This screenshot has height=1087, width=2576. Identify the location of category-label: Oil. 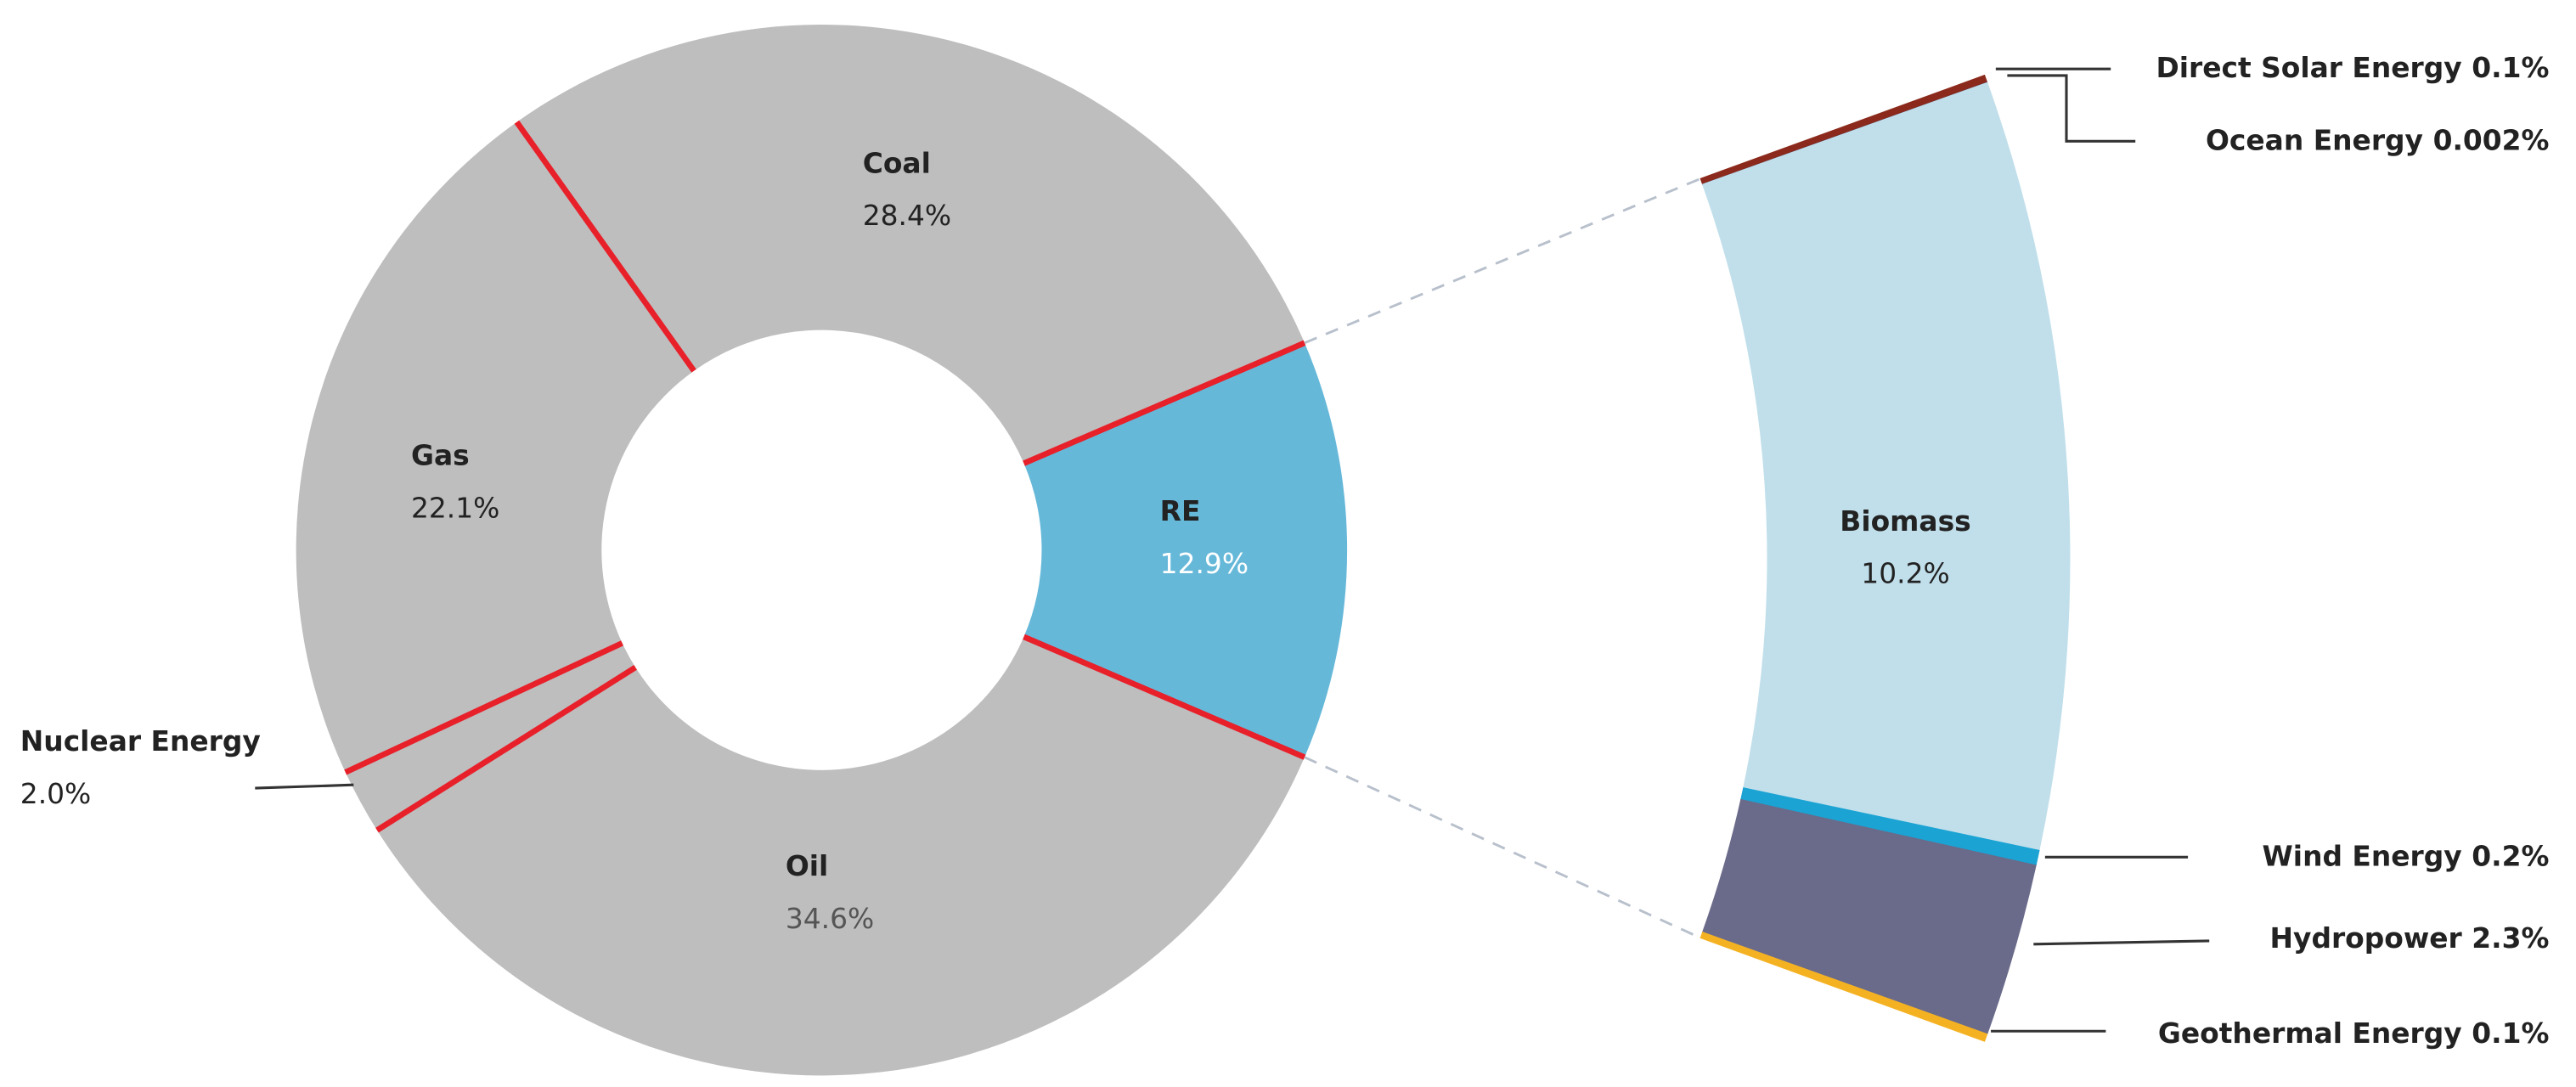
(807, 864).